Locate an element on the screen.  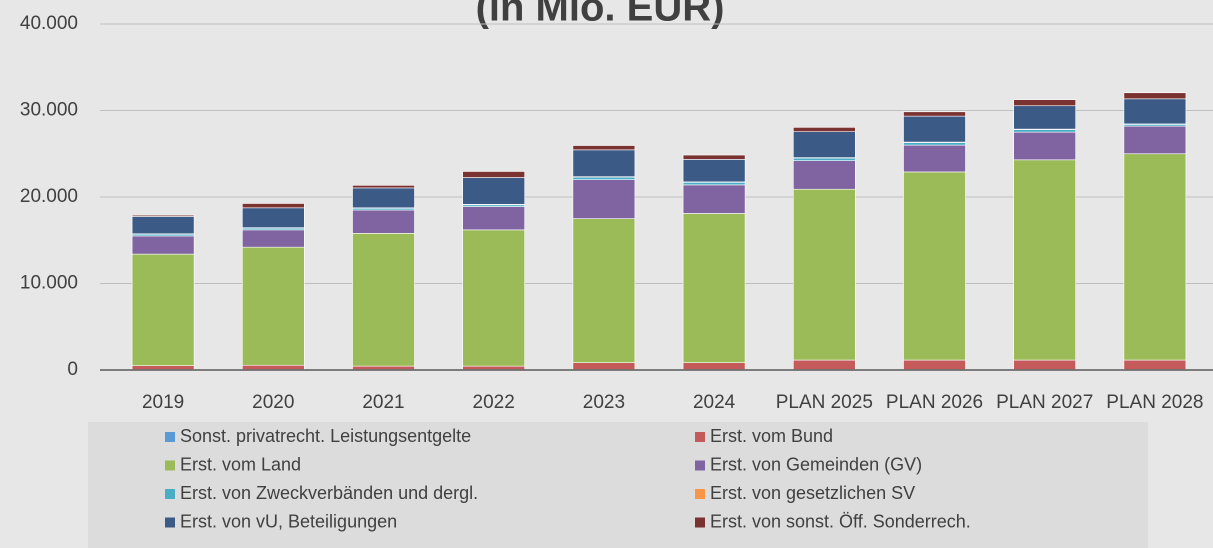
legend-label: Erst. von Zweckverbänden und dergl. is located at coordinates (329, 493).